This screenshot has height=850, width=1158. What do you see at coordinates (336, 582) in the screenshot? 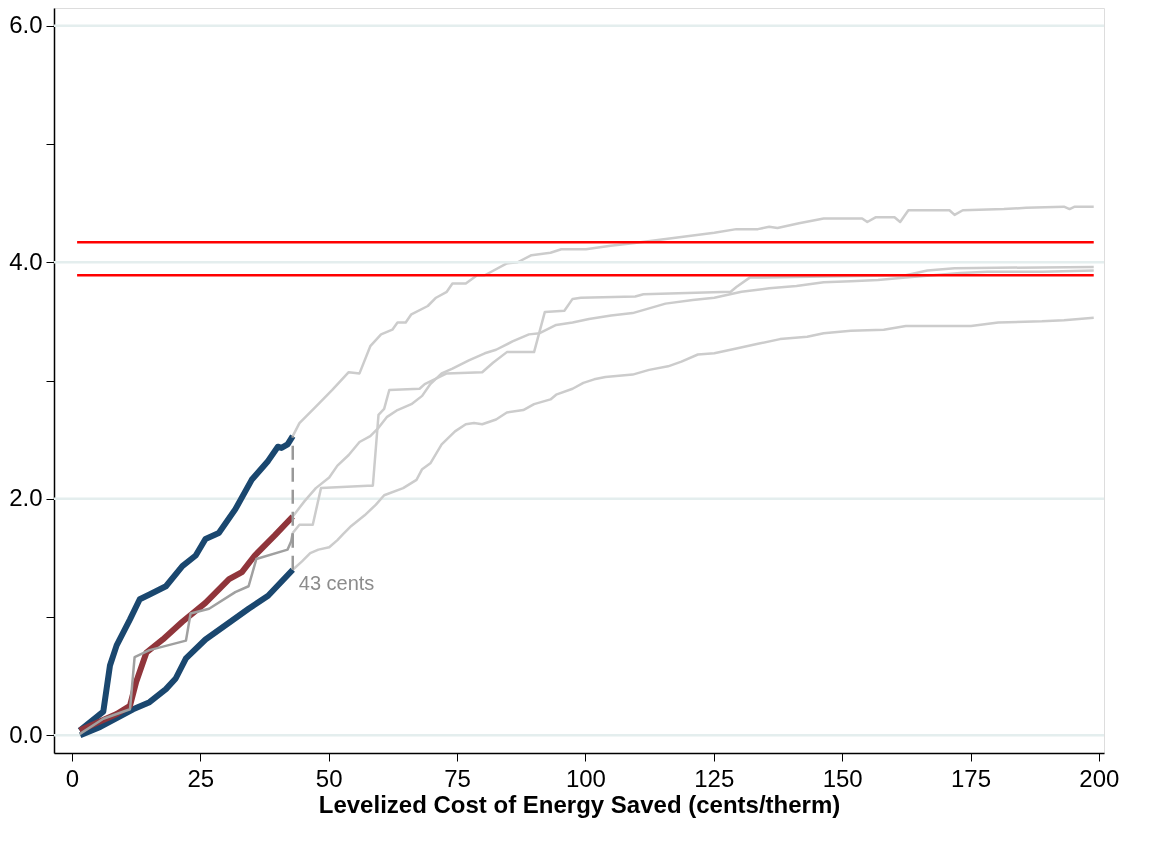
I see `annotation: 43 cents` at bounding box center [336, 582].